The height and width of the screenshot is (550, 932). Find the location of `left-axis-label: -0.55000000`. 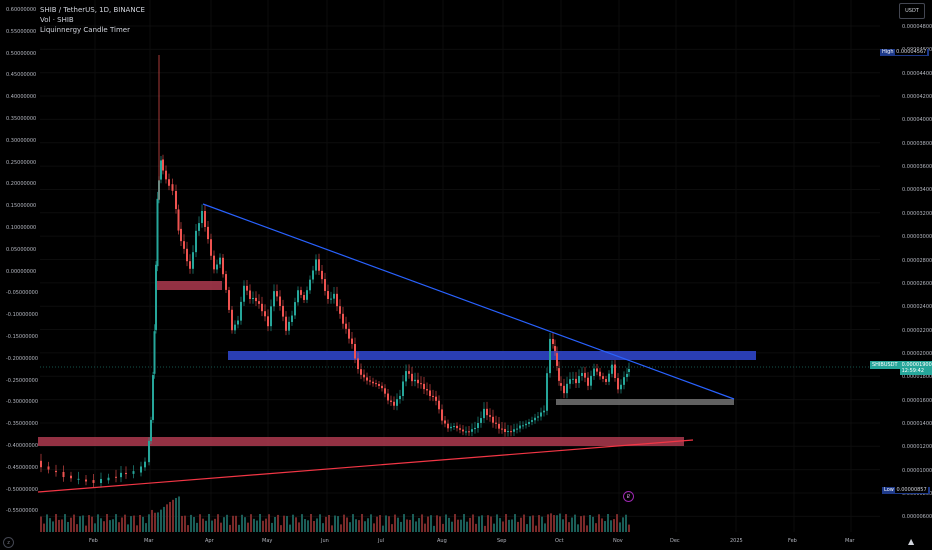

left-axis-label: -0.55000000 is located at coordinates (22, 511).